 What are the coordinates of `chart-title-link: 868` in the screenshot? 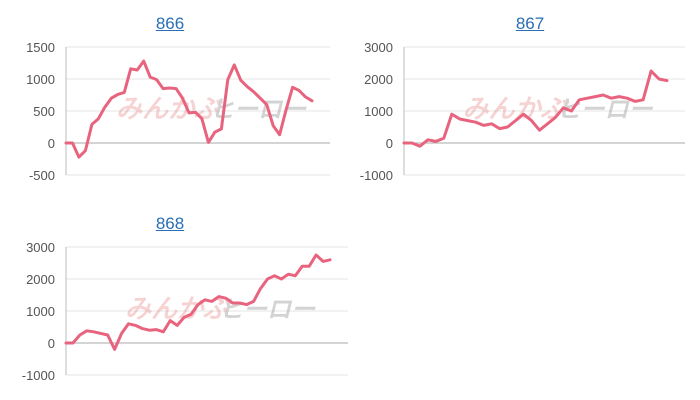 It's located at (170, 223).